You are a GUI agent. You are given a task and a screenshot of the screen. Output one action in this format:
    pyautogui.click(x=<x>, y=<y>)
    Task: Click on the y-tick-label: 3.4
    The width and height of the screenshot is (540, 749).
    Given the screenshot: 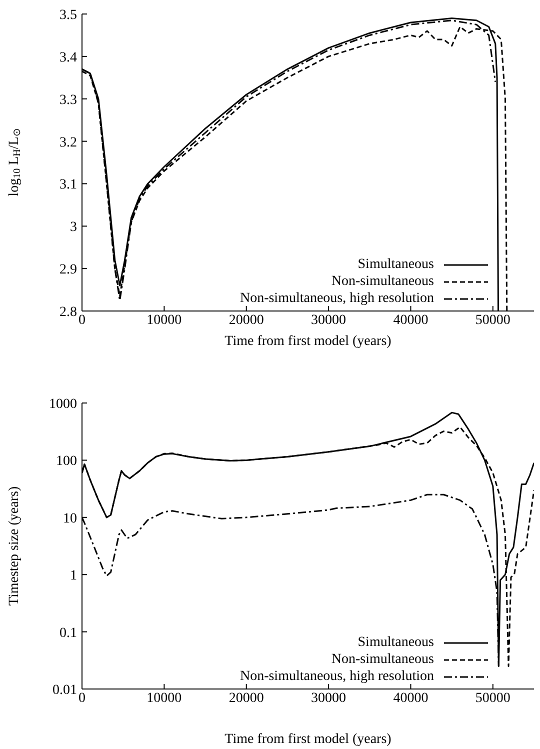 What is the action you would take?
    pyautogui.click(x=68, y=58)
    